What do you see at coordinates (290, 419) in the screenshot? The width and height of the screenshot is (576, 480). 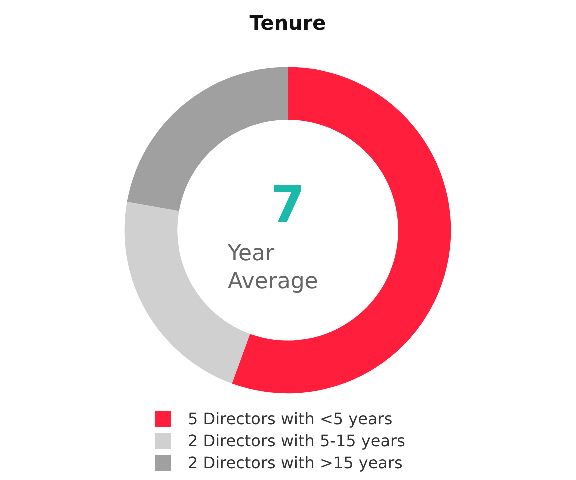 I see `legend-label: 5 Directors with <5 years` at bounding box center [290, 419].